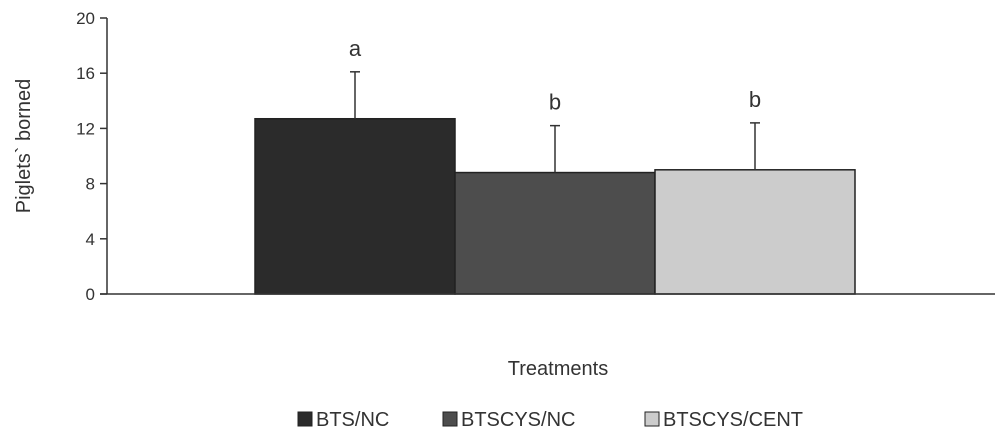  Describe the element at coordinates (558, 369) in the screenshot. I see `x-axis-title: Treatments` at that location.